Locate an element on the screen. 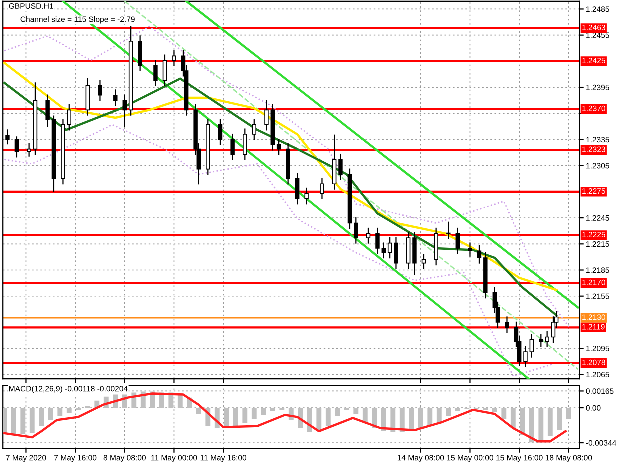 This screenshot has width=620, height=465. line-series is located at coordinates (285, 417).